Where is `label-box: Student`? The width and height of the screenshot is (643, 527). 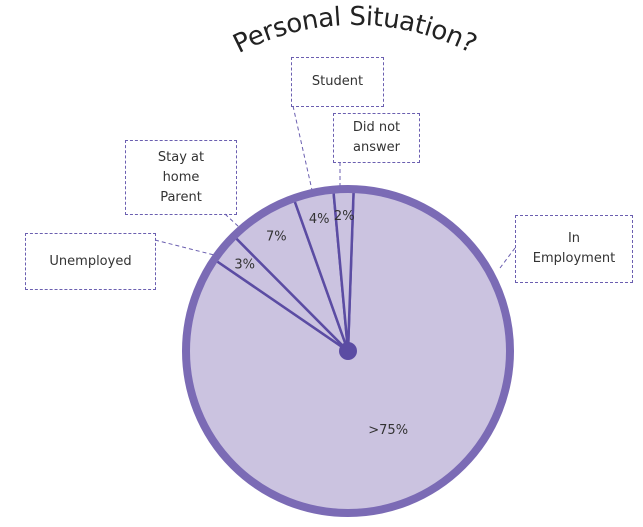 label-box: Student is located at coordinates (337, 82).